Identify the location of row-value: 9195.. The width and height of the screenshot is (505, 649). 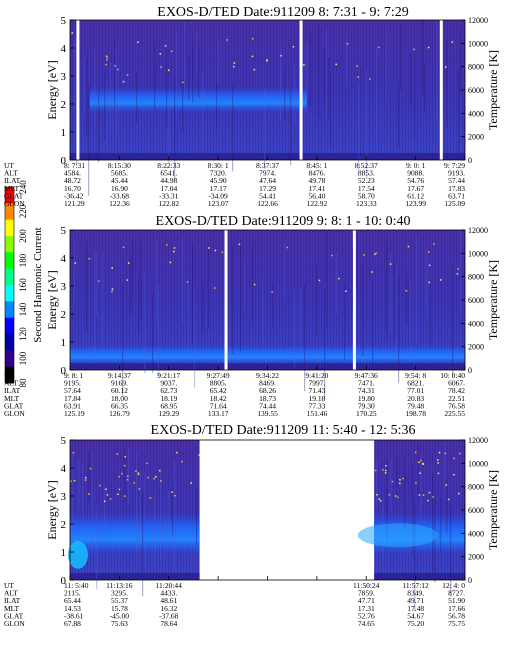
(72, 383).